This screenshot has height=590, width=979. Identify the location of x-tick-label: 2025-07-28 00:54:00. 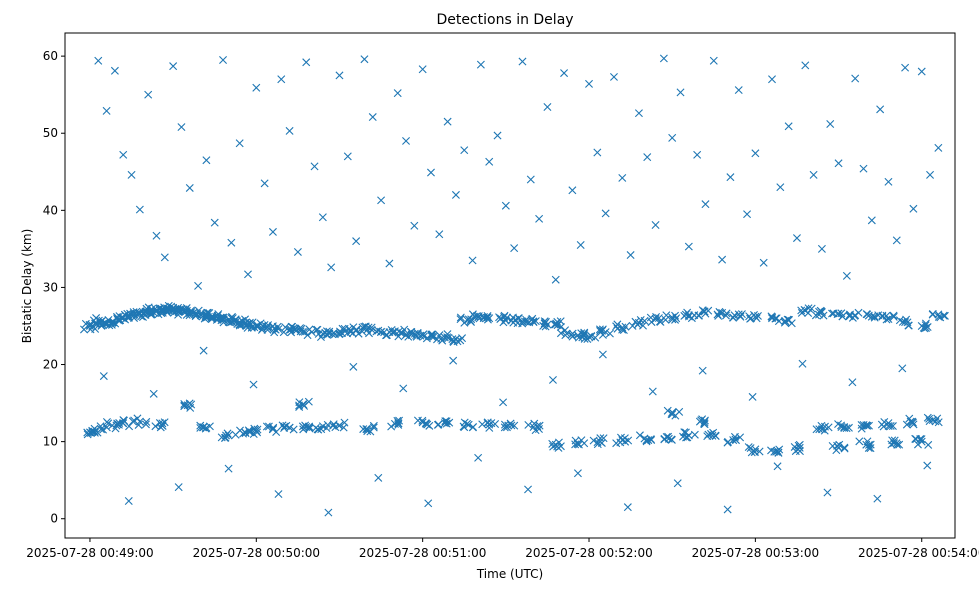
(918, 553).